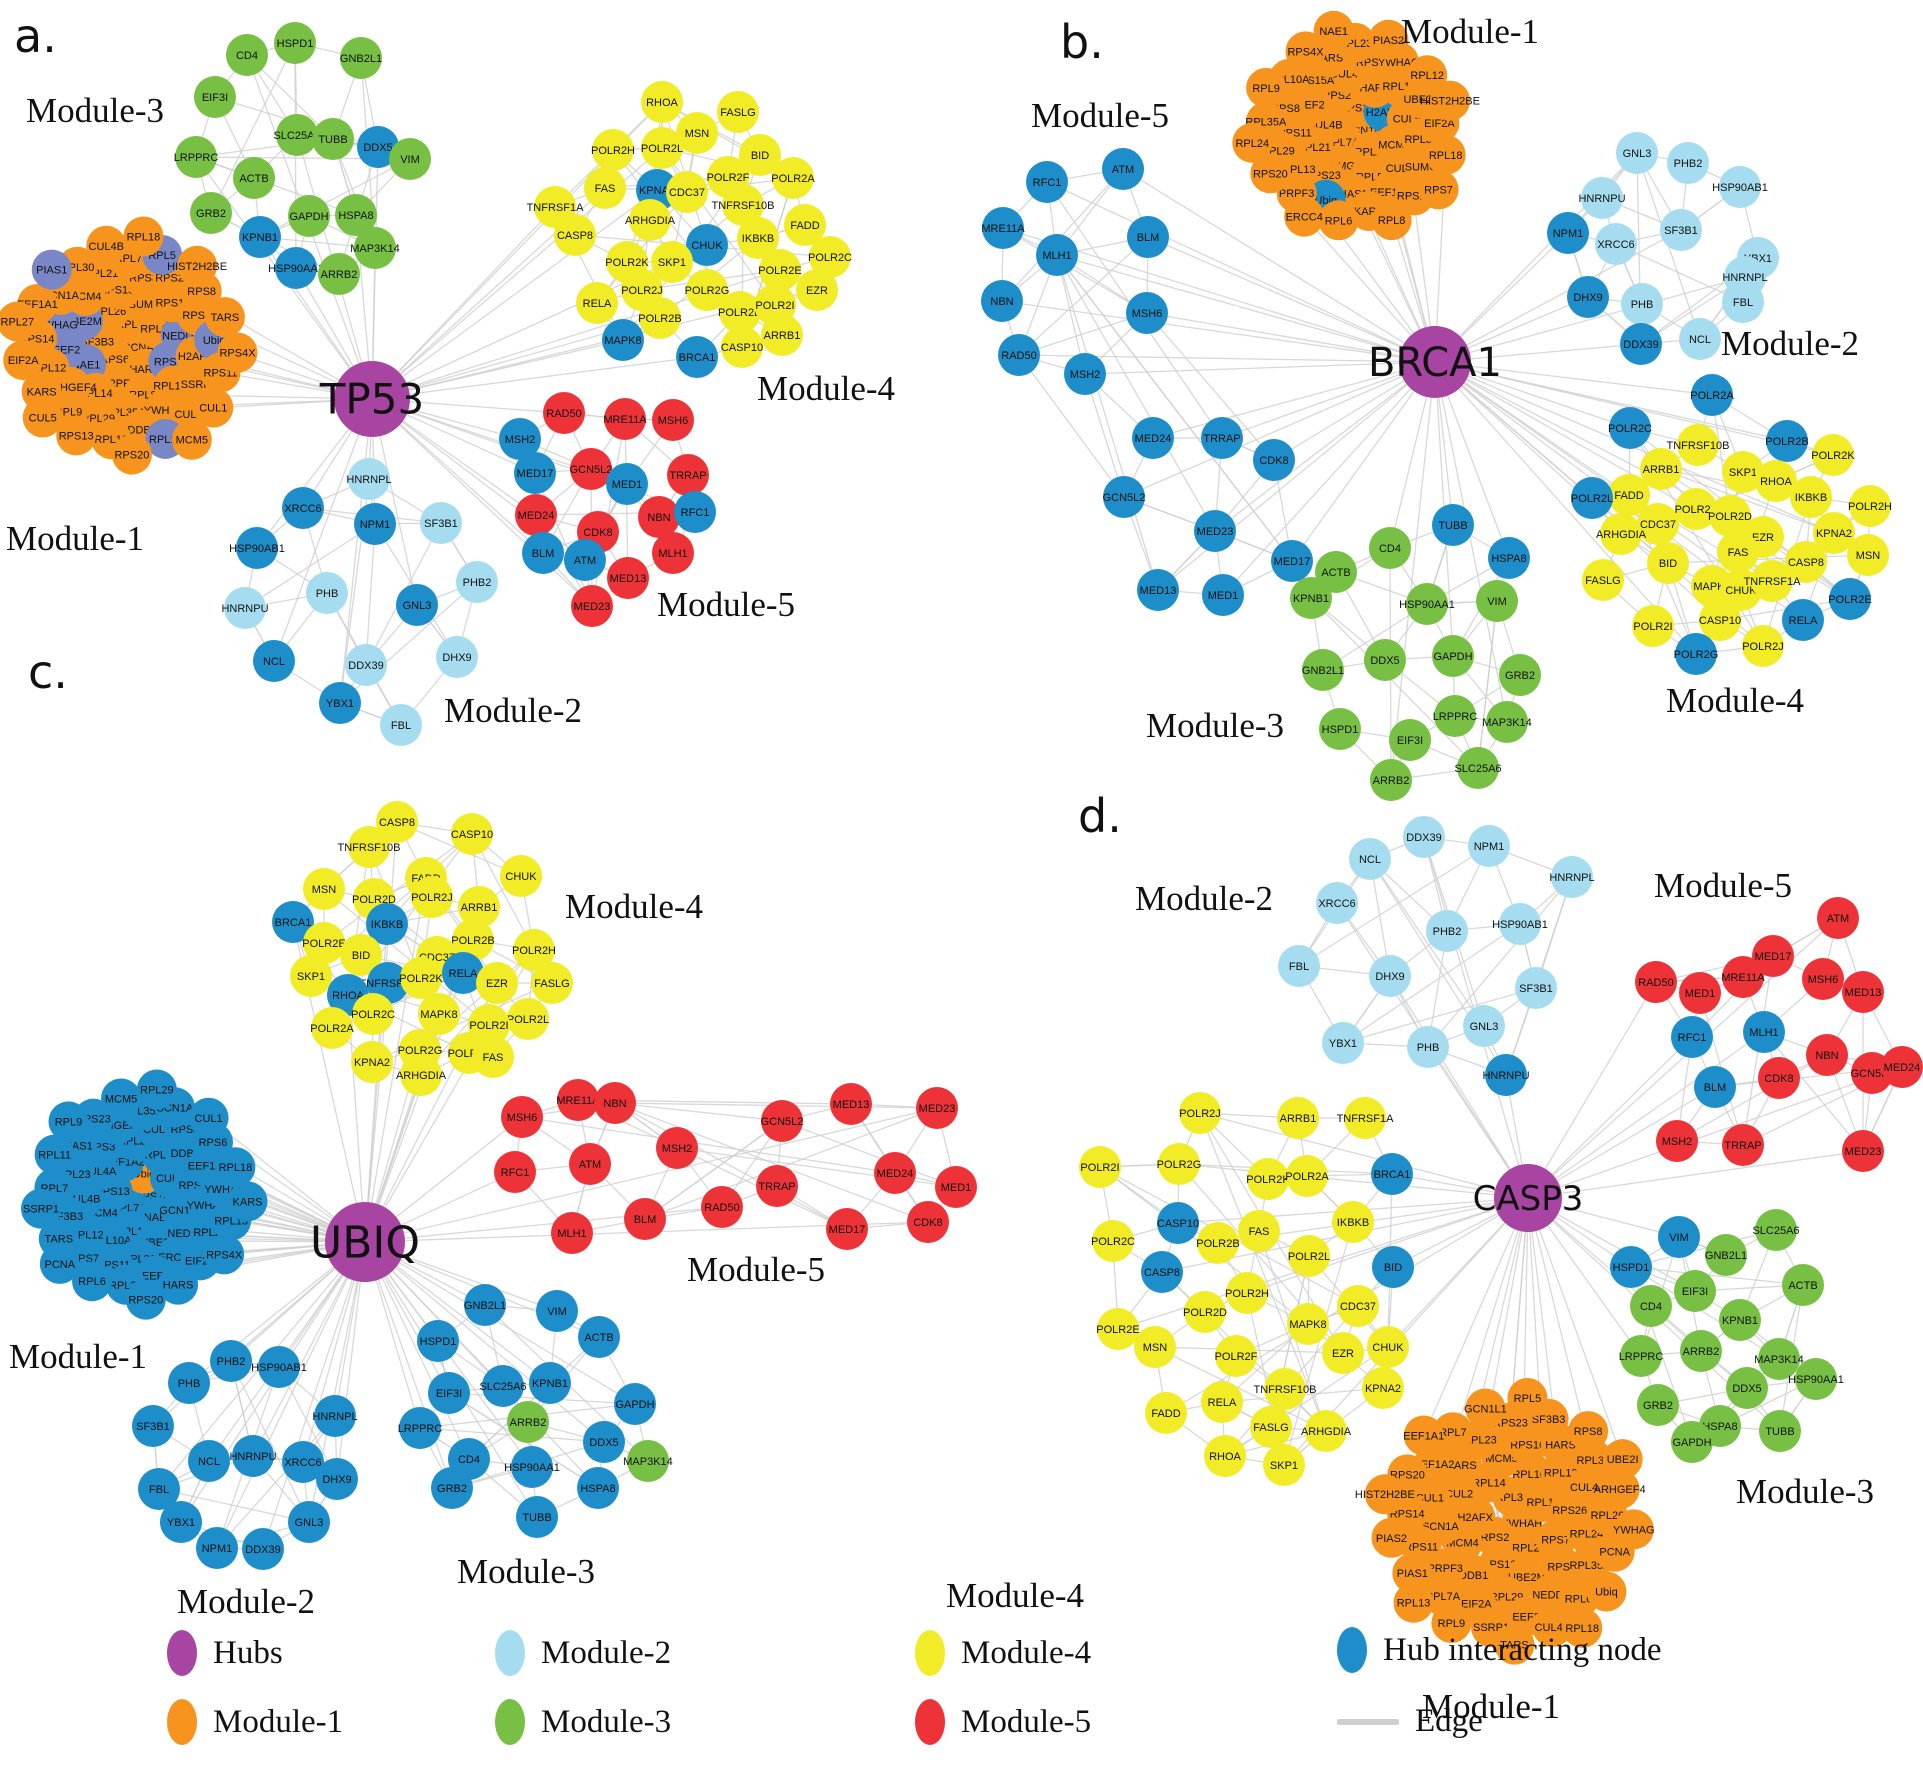 The image size is (1923, 1775). What do you see at coordinates (1308, 1324) in the screenshot?
I see `node-mapk8` at bounding box center [1308, 1324].